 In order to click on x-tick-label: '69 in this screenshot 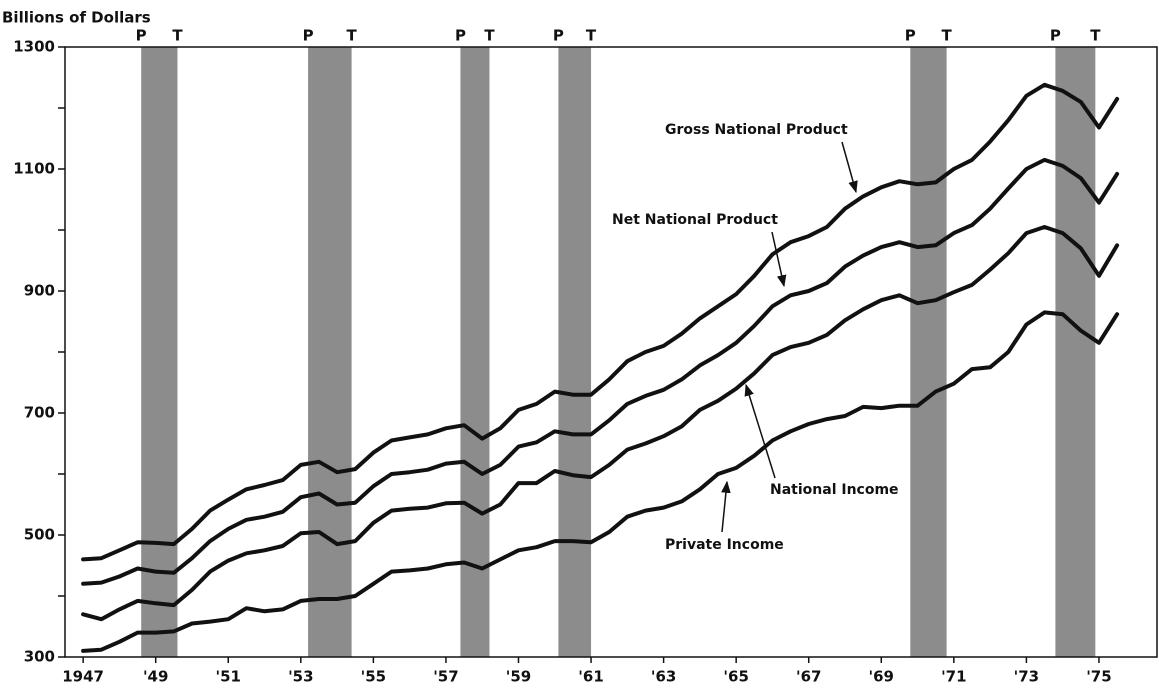, I will do `click(881, 677)`.